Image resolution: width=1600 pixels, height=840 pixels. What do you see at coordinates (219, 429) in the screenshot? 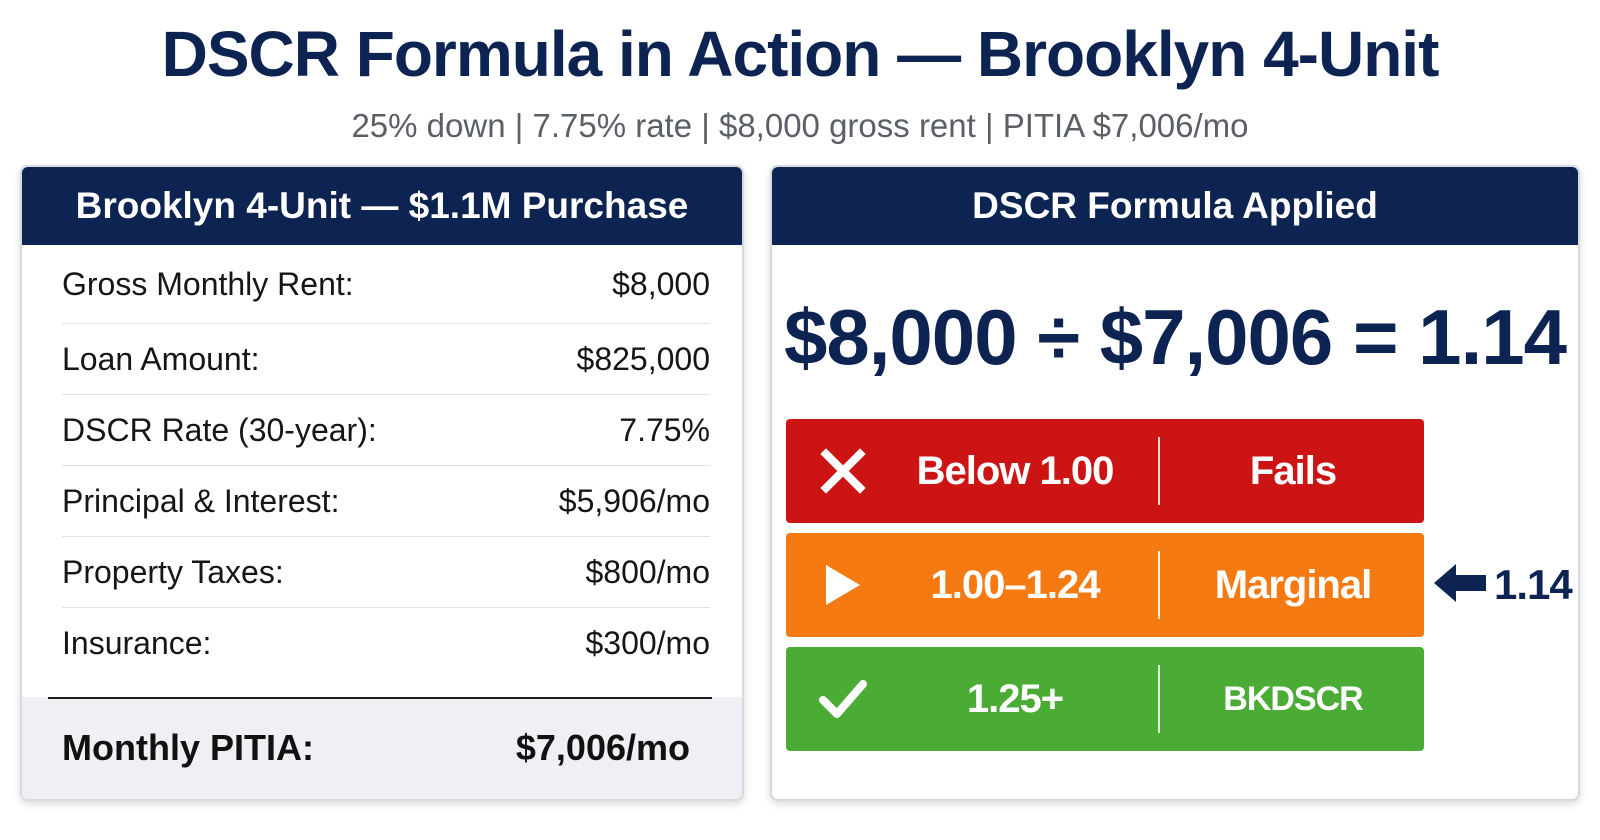
I see `row-label: DSCR Rate (30-year):` at bounding box center [219, 429].